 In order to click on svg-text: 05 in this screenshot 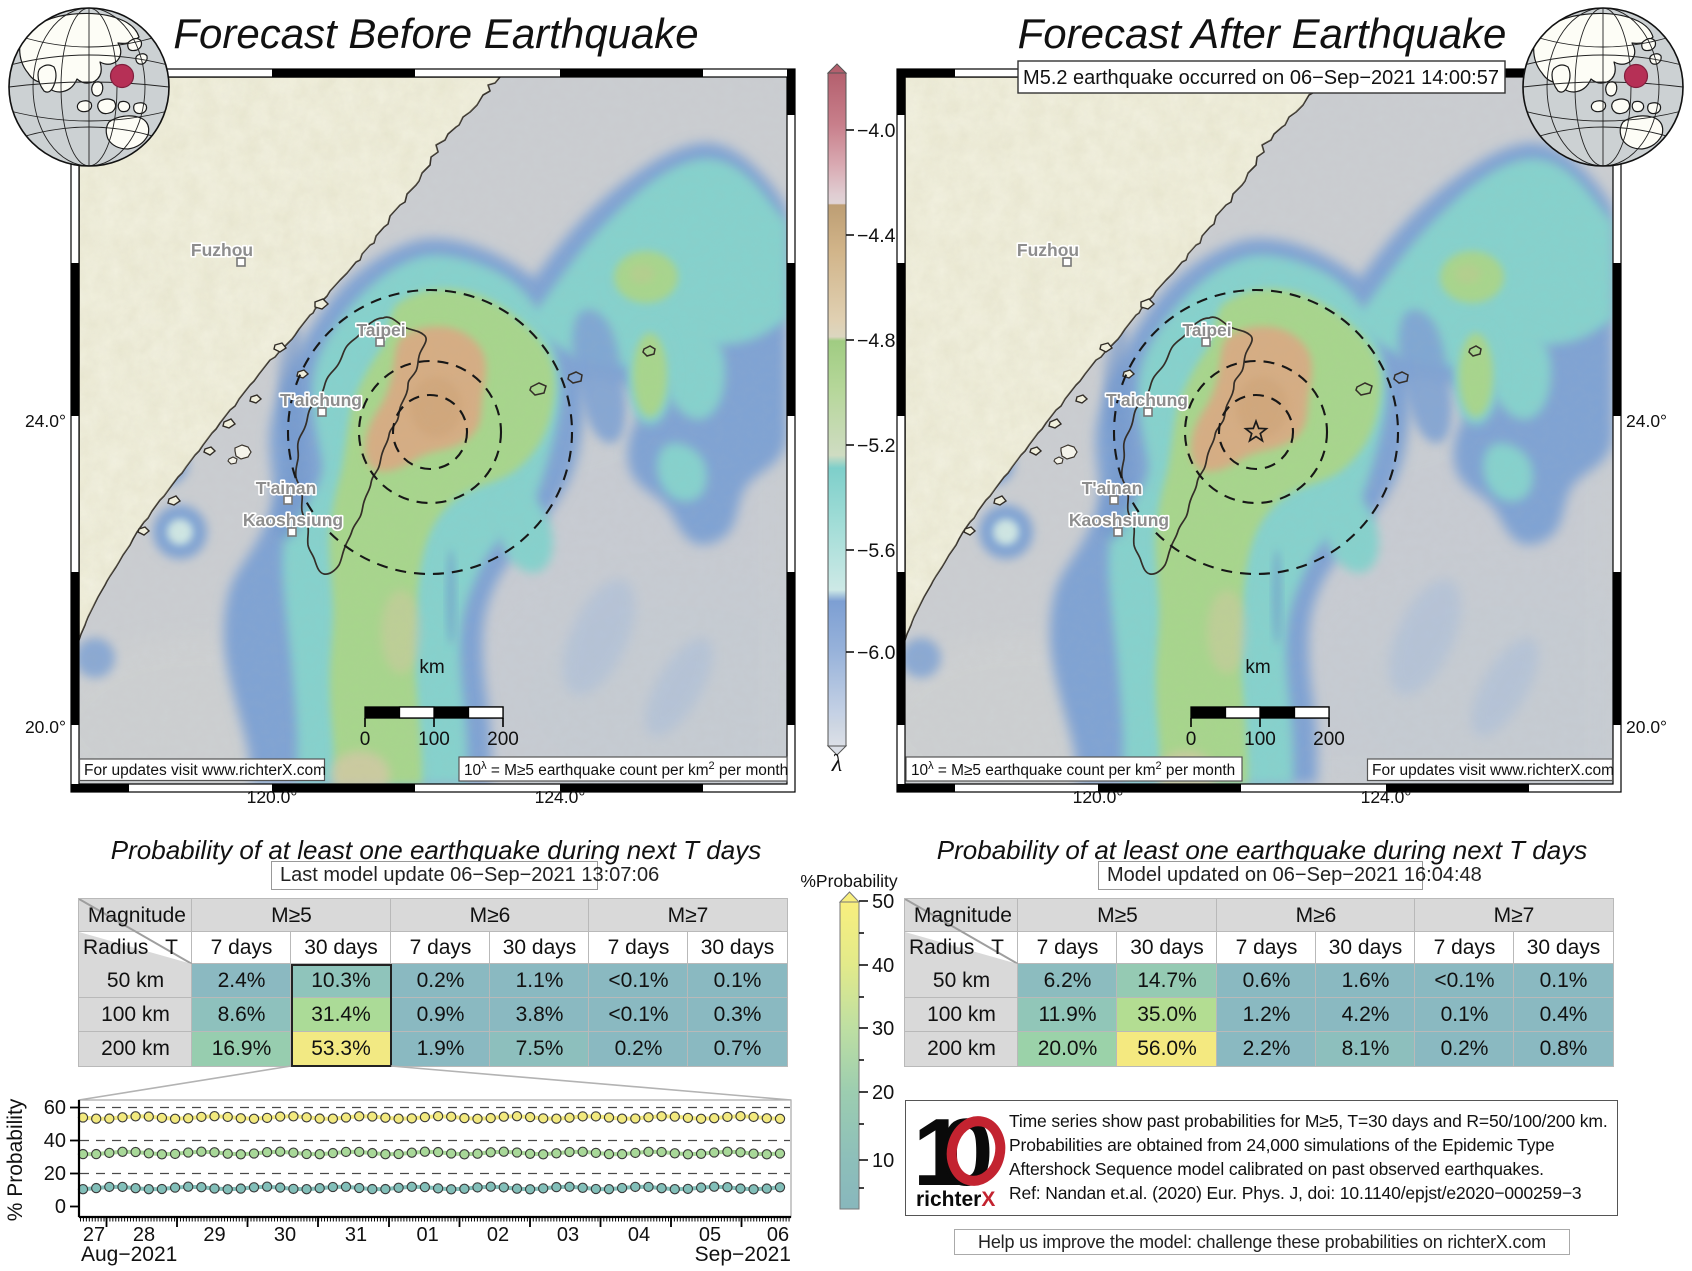, I will do `click(710, 1235)`.